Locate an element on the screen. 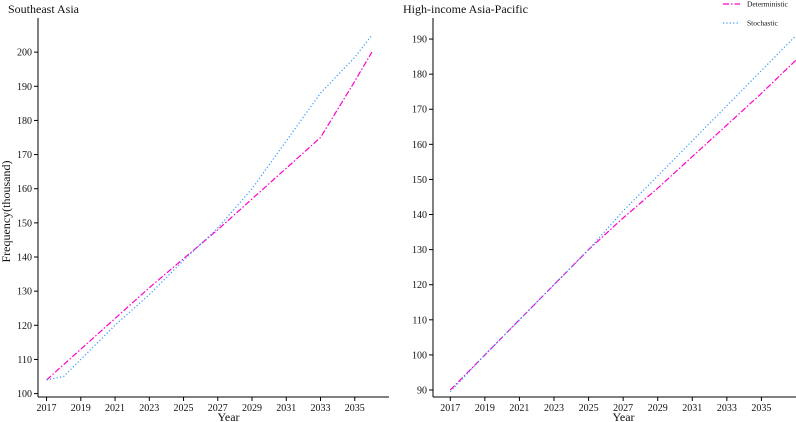 The image size is (796, 422). chart-title: High-income Asia-Pacific is located at coordinates (465, 9).